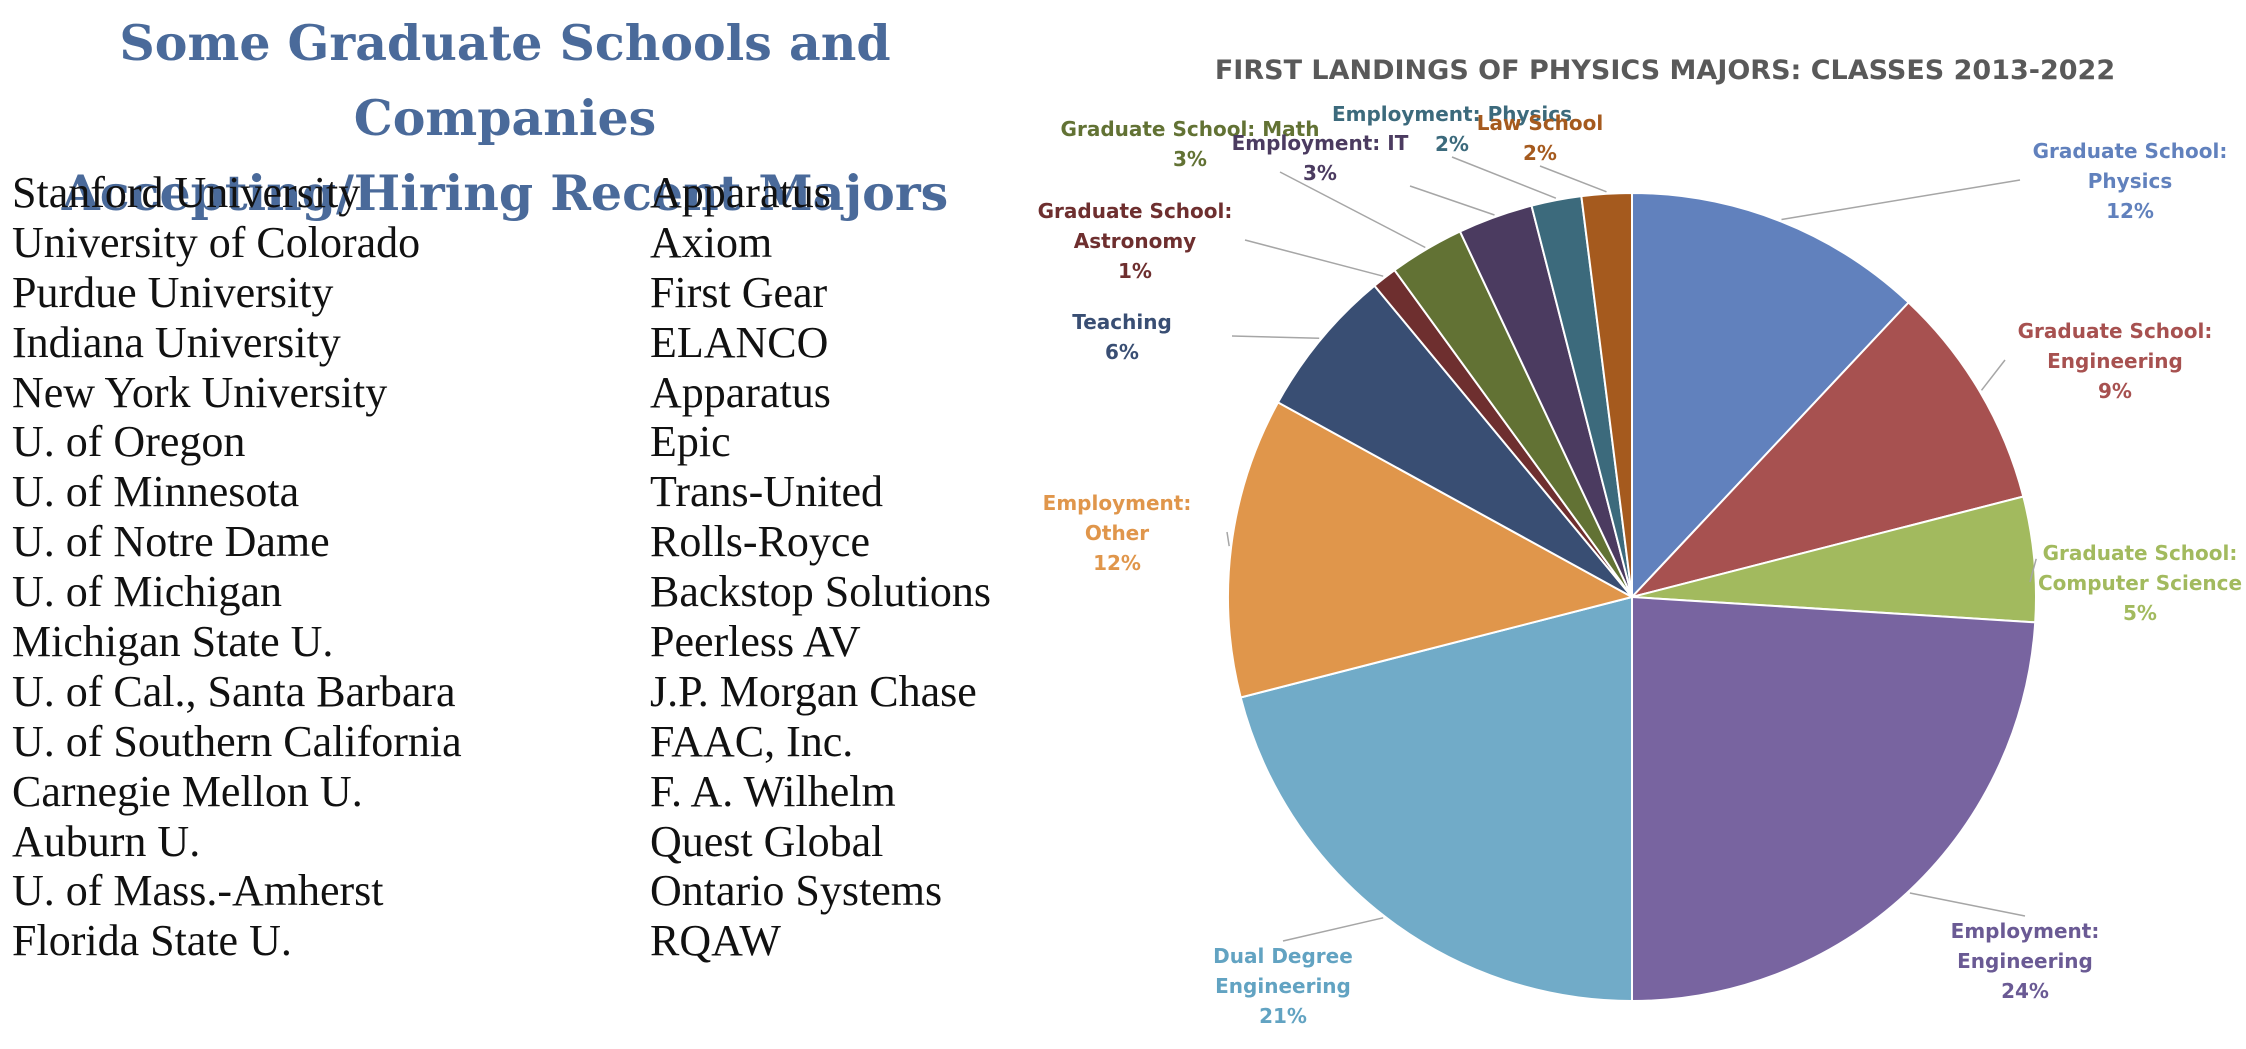 The image size is (2246, 1049). Describe the element at coordinates (2115, 391) in the screenshot. I see `slice-percent-label: 9%` at that location.